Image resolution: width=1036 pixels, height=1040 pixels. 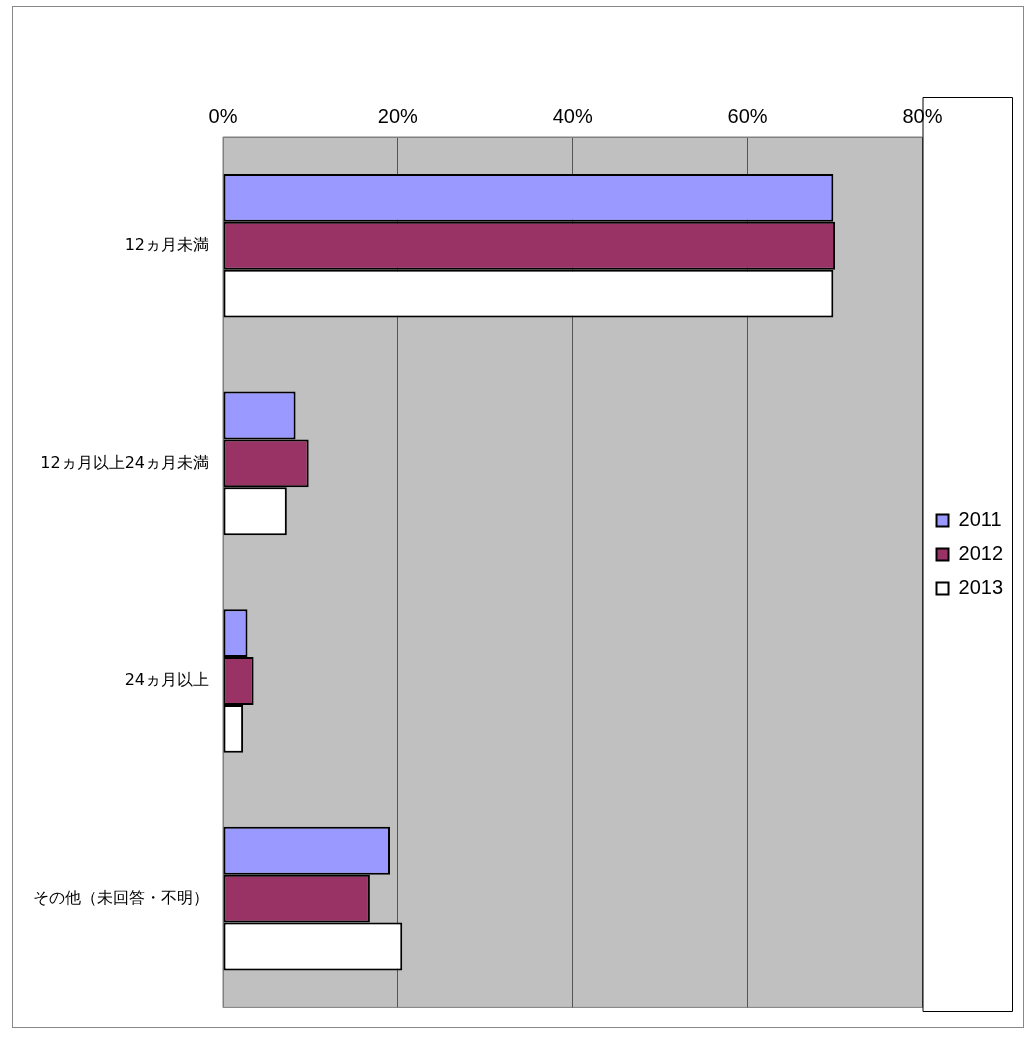 I want to click on x-tick-label: 40%, so click(x=572, y=115).